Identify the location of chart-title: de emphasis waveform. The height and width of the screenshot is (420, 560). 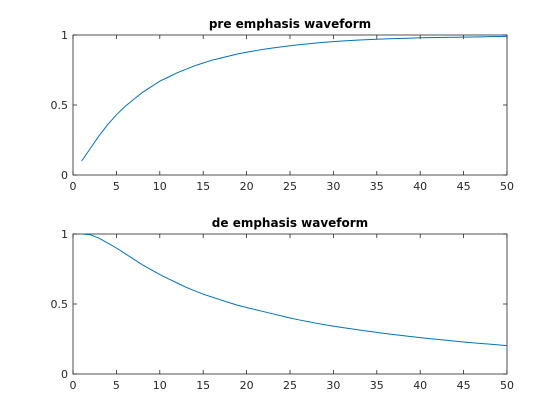
(290, 223).